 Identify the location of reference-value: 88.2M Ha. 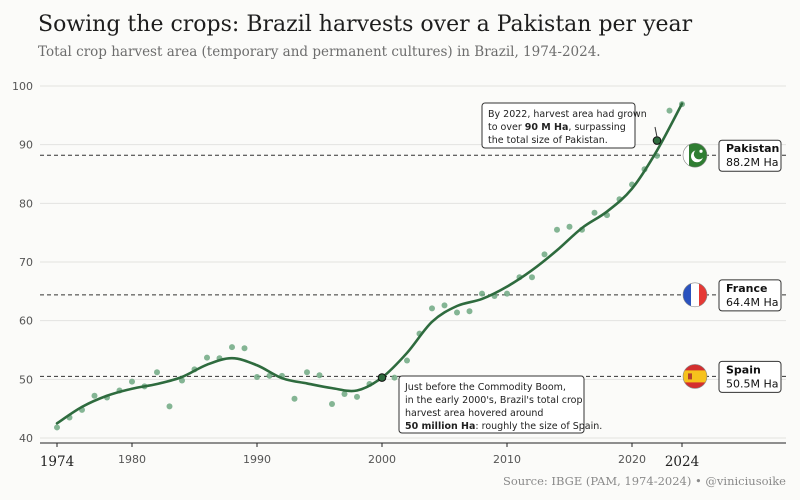
(752, 162).